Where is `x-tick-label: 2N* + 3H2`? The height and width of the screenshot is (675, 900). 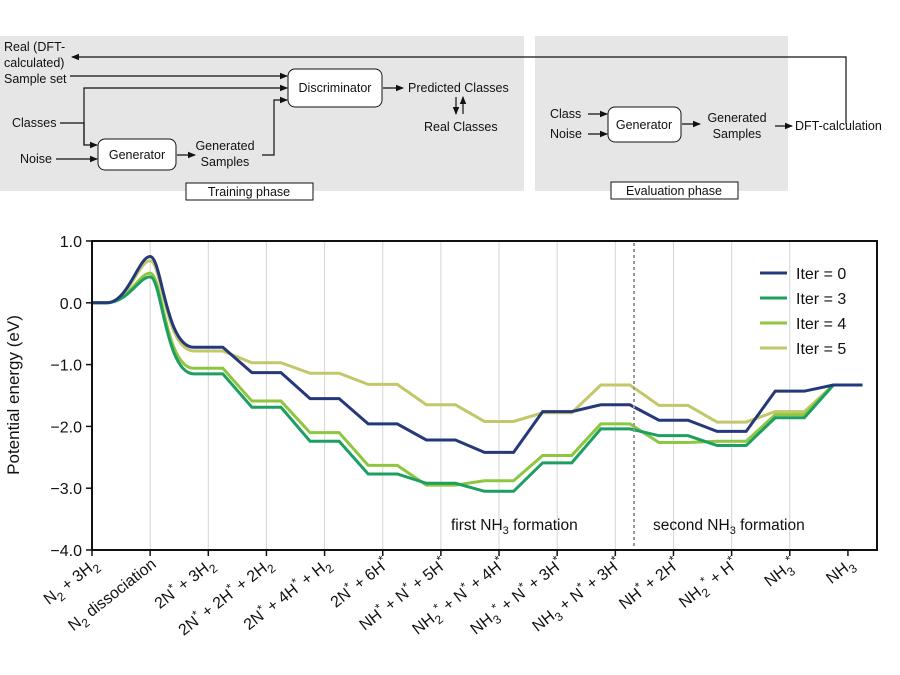 x-tick-label: 2N* + 3H2 is located at coordinates (184, 583).